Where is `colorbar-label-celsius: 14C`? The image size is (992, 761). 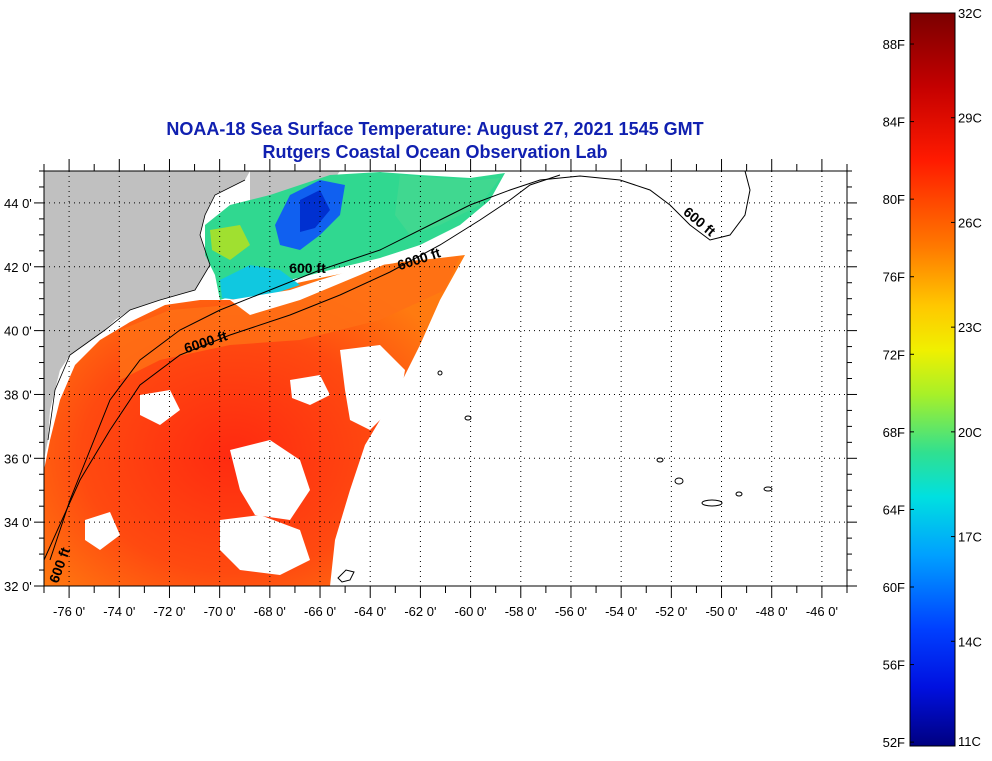 colorbar-label-celsius: 14C is located at coordinates (970, 641).